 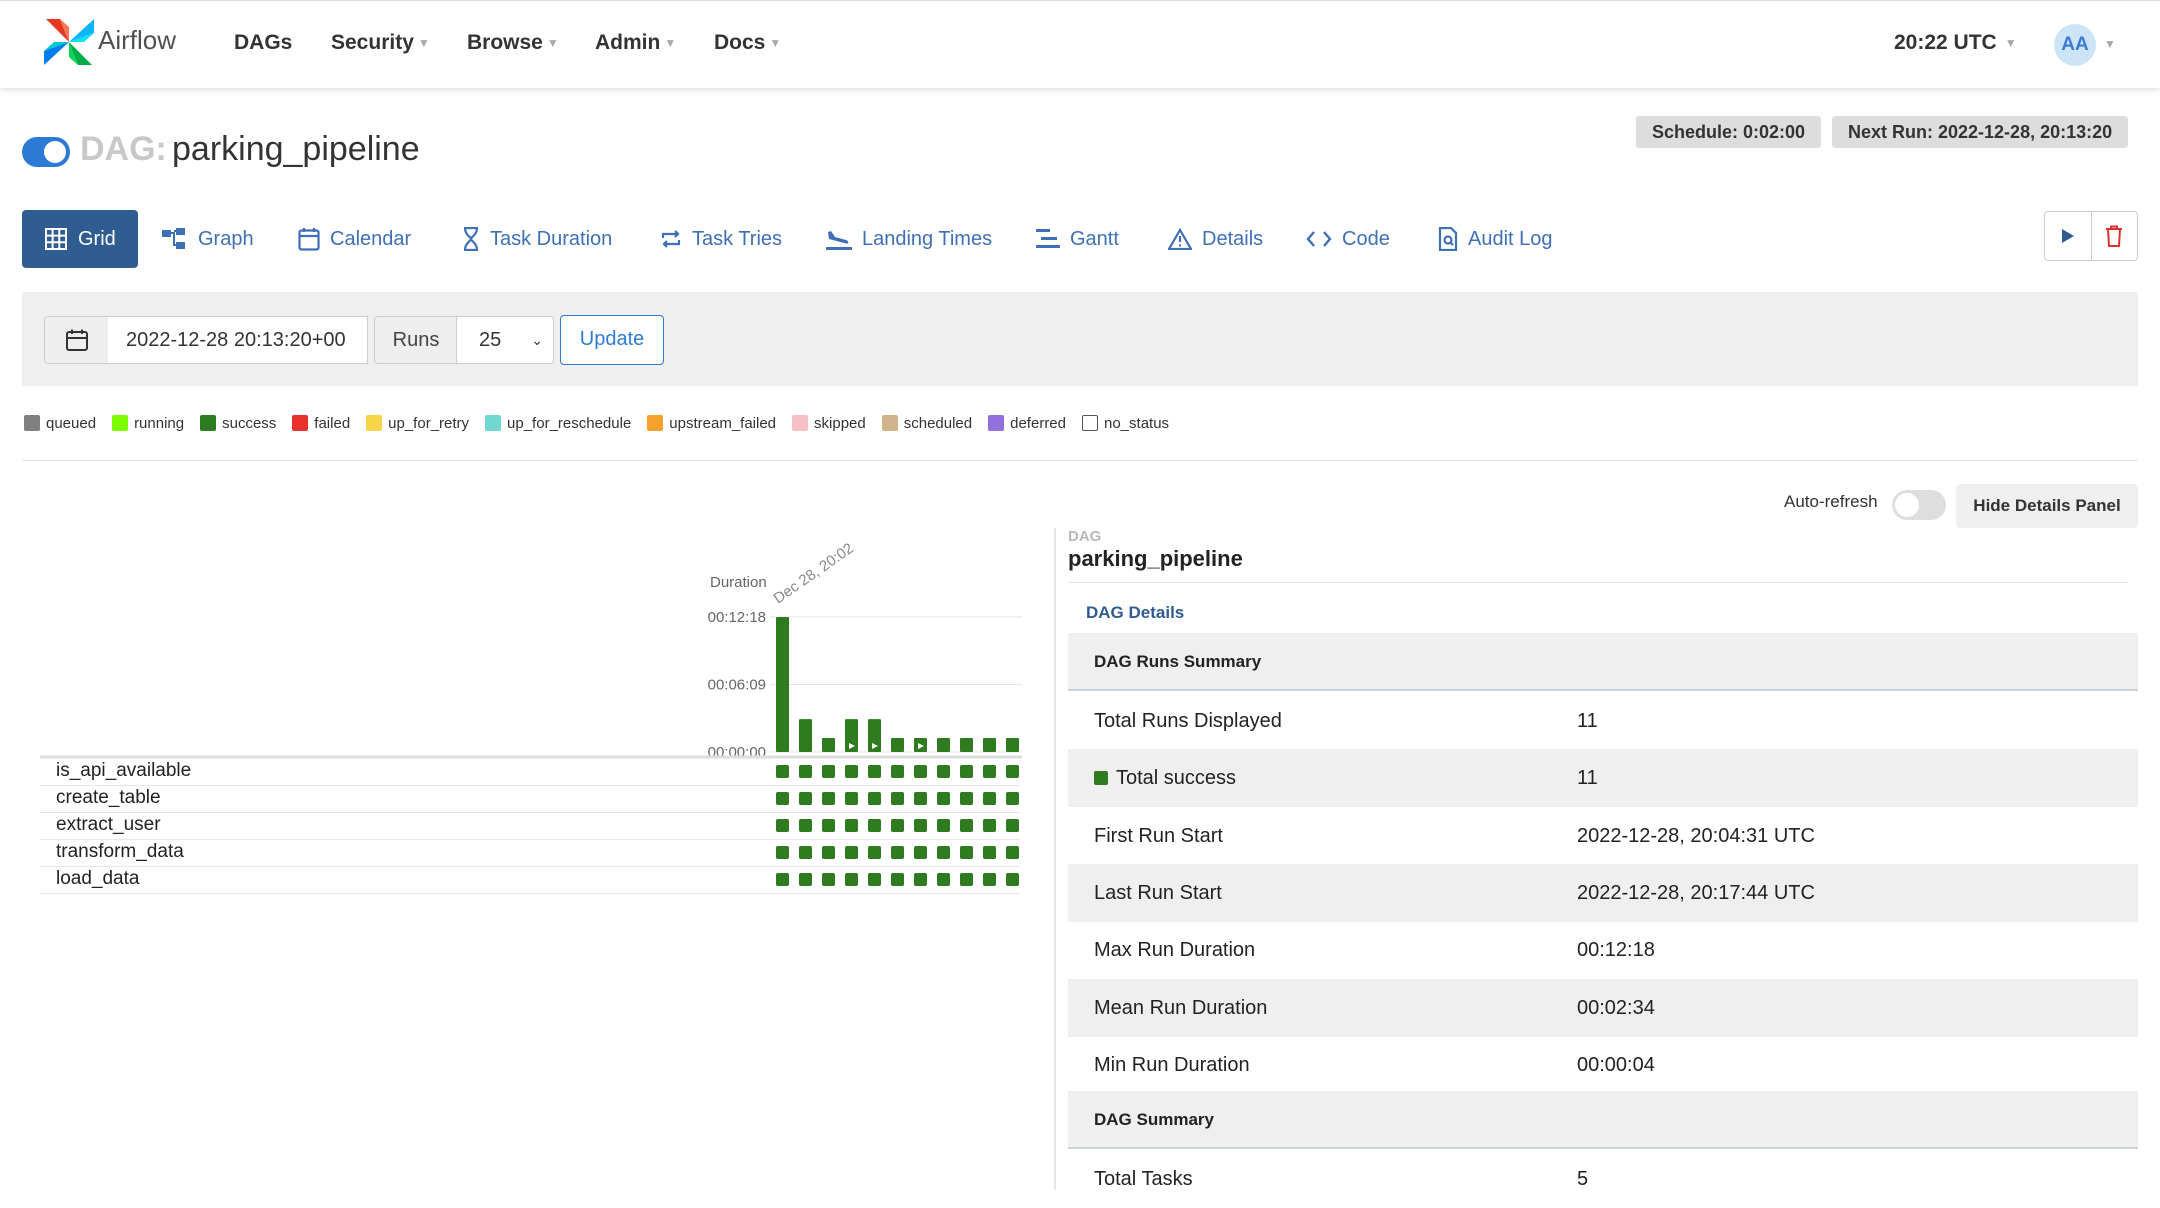 I want to click on task-label-extract-user: extract_user, so click(x=108, y=824).